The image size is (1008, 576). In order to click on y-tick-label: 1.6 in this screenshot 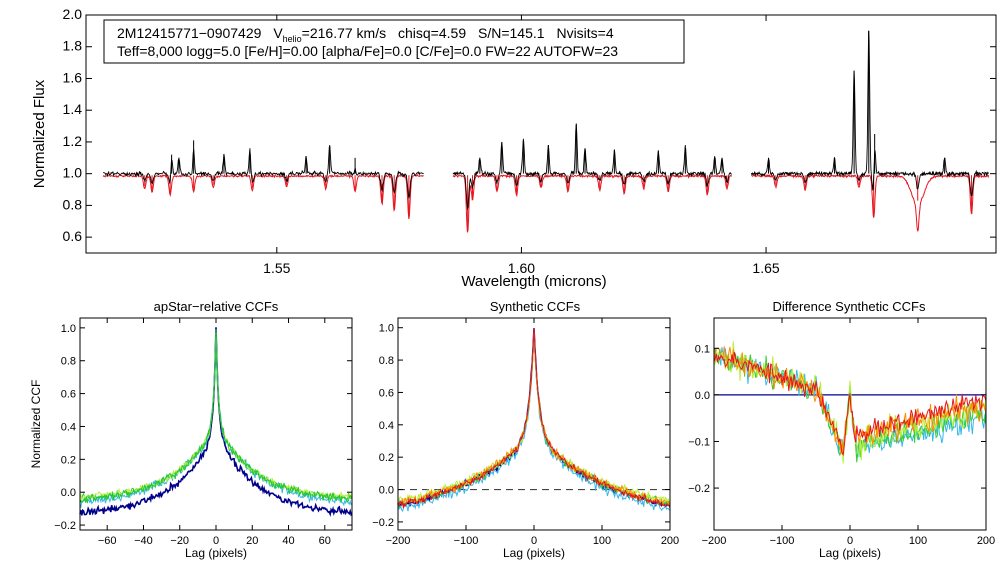, I will do `click(73, 77)`.